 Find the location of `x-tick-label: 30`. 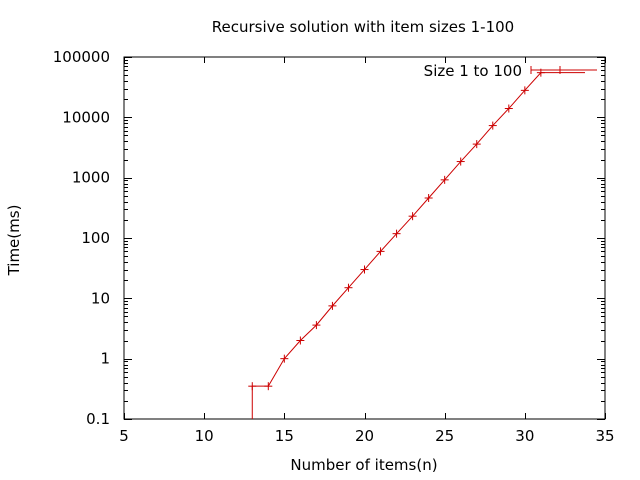

x-tick-label: 30 is located at coordinates (524, 436).